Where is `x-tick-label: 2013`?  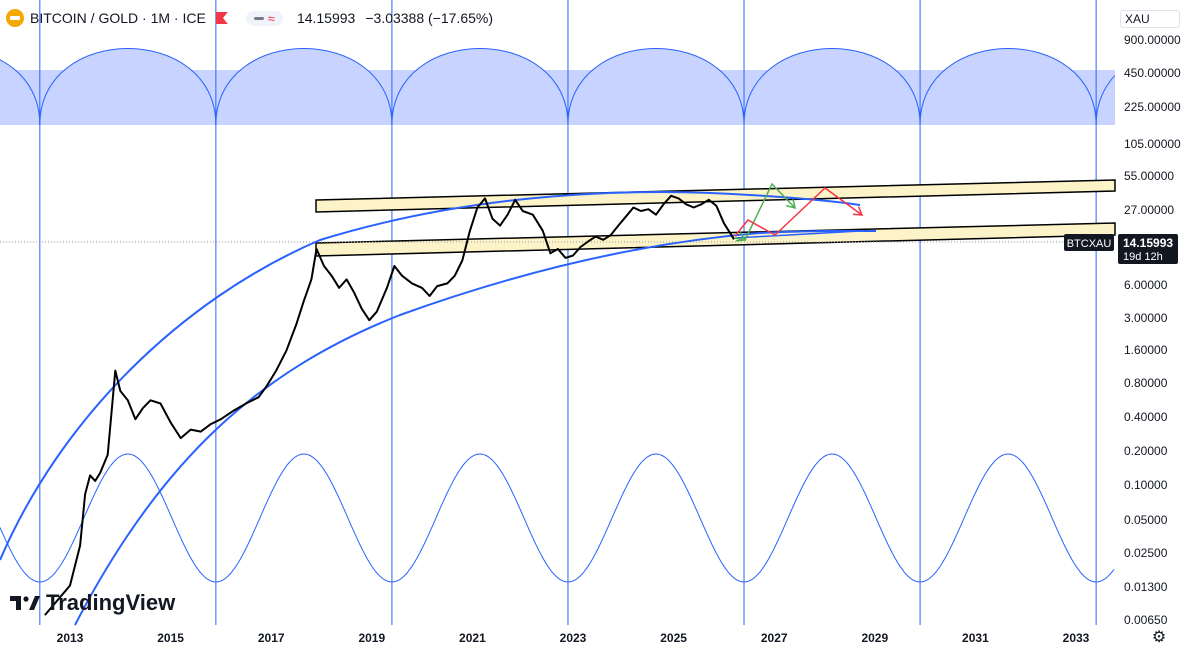 x-tick-label: 2013 is located at coordinates (70, 638).